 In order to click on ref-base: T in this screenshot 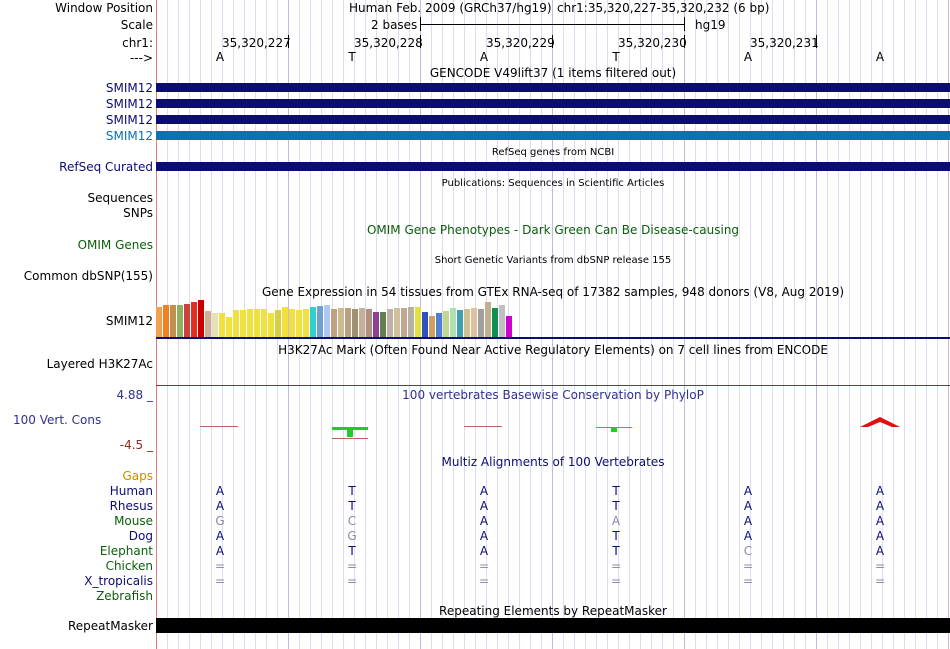, I will do `click(352, 57)`.